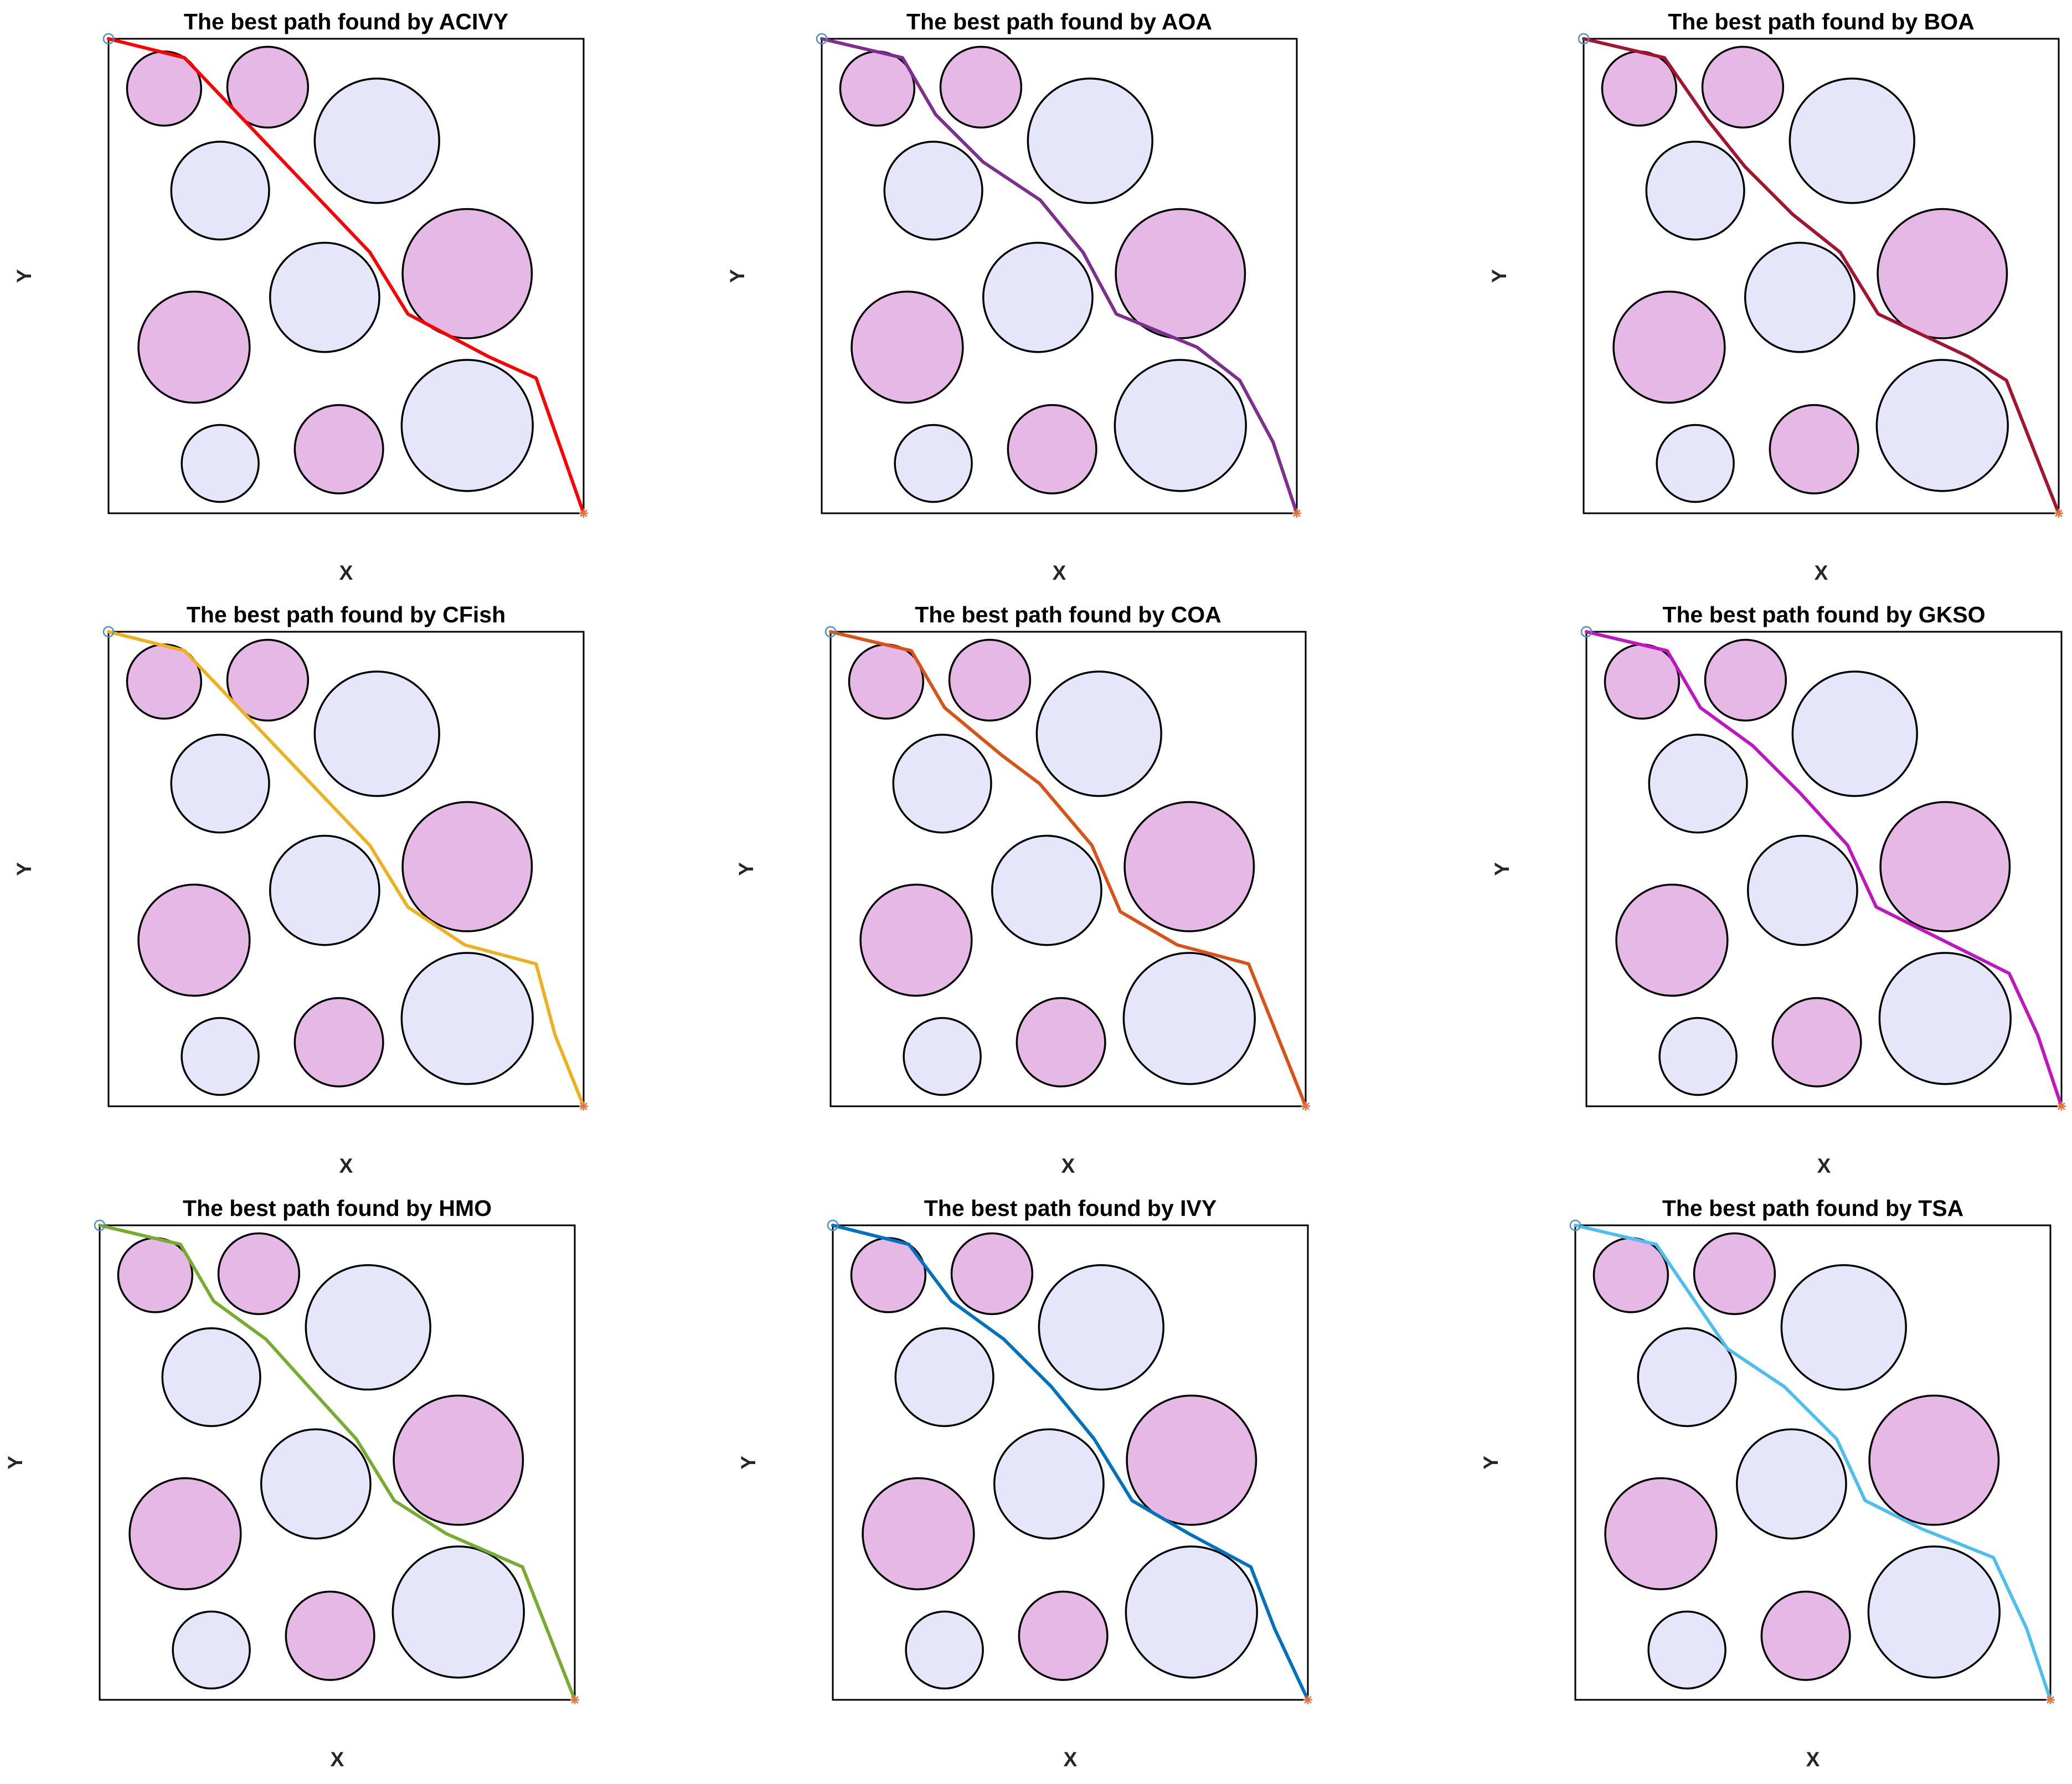 This screenshot has height=1784, width=2072. What do you see at coordinates (1068, 614) in the screenshot?
I see `panel-title: The best path found by COA` at bounding box center [1068, 614].